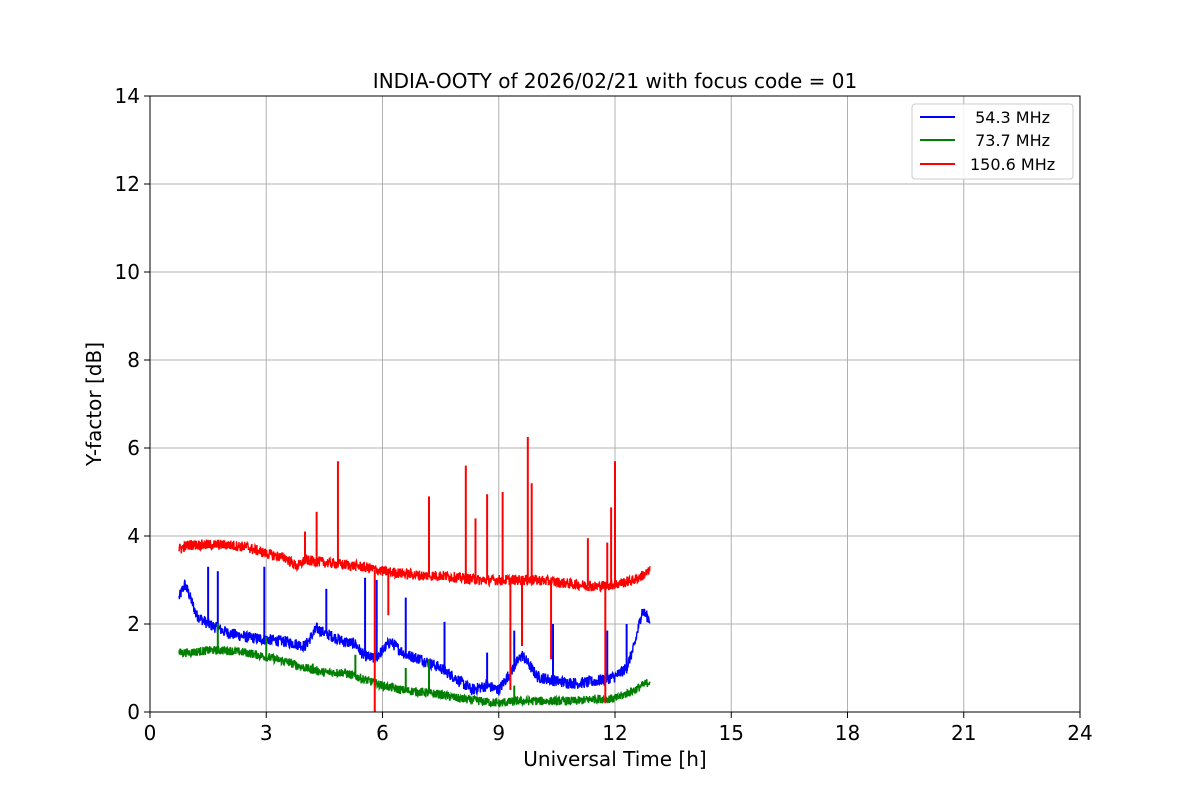 The height and width of the screenshot is (800, 1200). I want to click on plot-area, so click(414, 574).